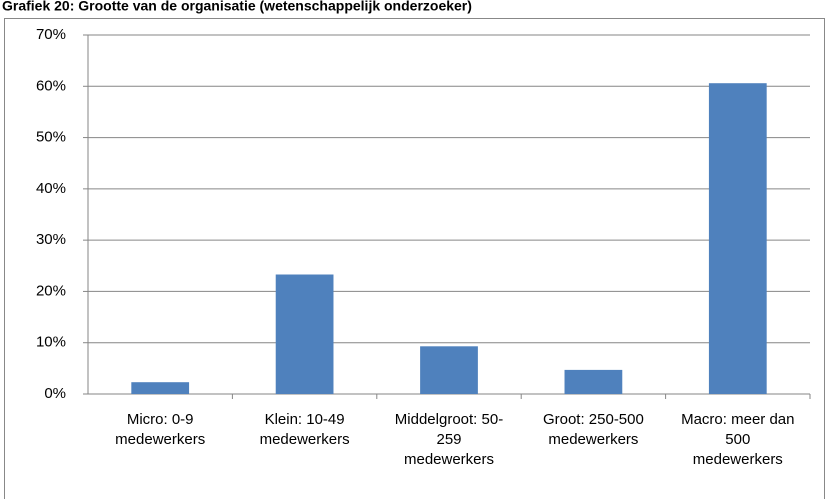 The width and height of the screenshot is (826, 499). What do you see at coordinates (593, 429) in the screenshot?
I see `x-tick-label: Groot: 250-500 medewerkers` at bounding box center [593, 429].